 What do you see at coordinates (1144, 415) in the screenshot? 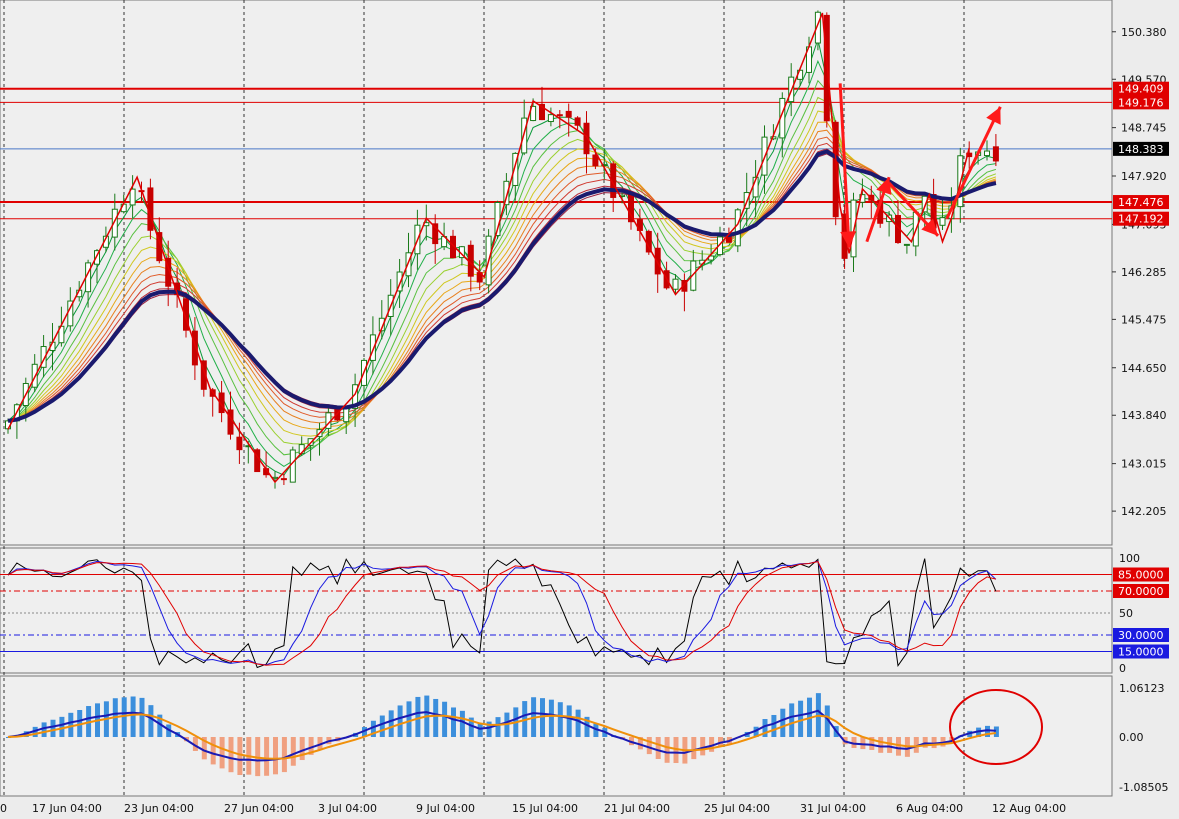
I see `price-tick-label: 143.840` at bounding box center [1144, 415].